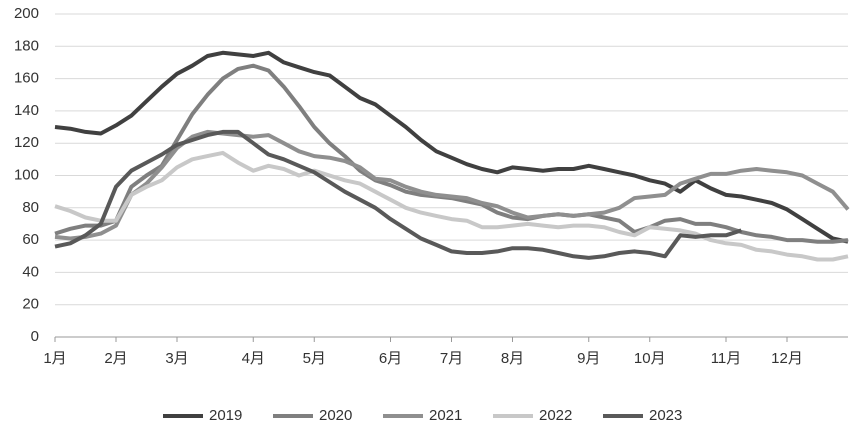  What do you see at coordinates (665, 415) in the screenshot?
I see `legend-label: 2023` at bounding box center [665, 415].